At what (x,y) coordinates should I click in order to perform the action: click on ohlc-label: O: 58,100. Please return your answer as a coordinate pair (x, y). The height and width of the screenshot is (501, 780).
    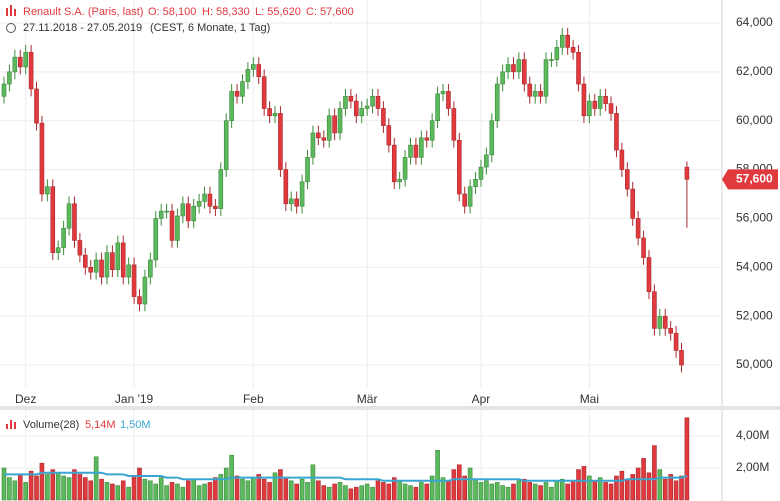
    Looking at the image, I should click on (172, 12).